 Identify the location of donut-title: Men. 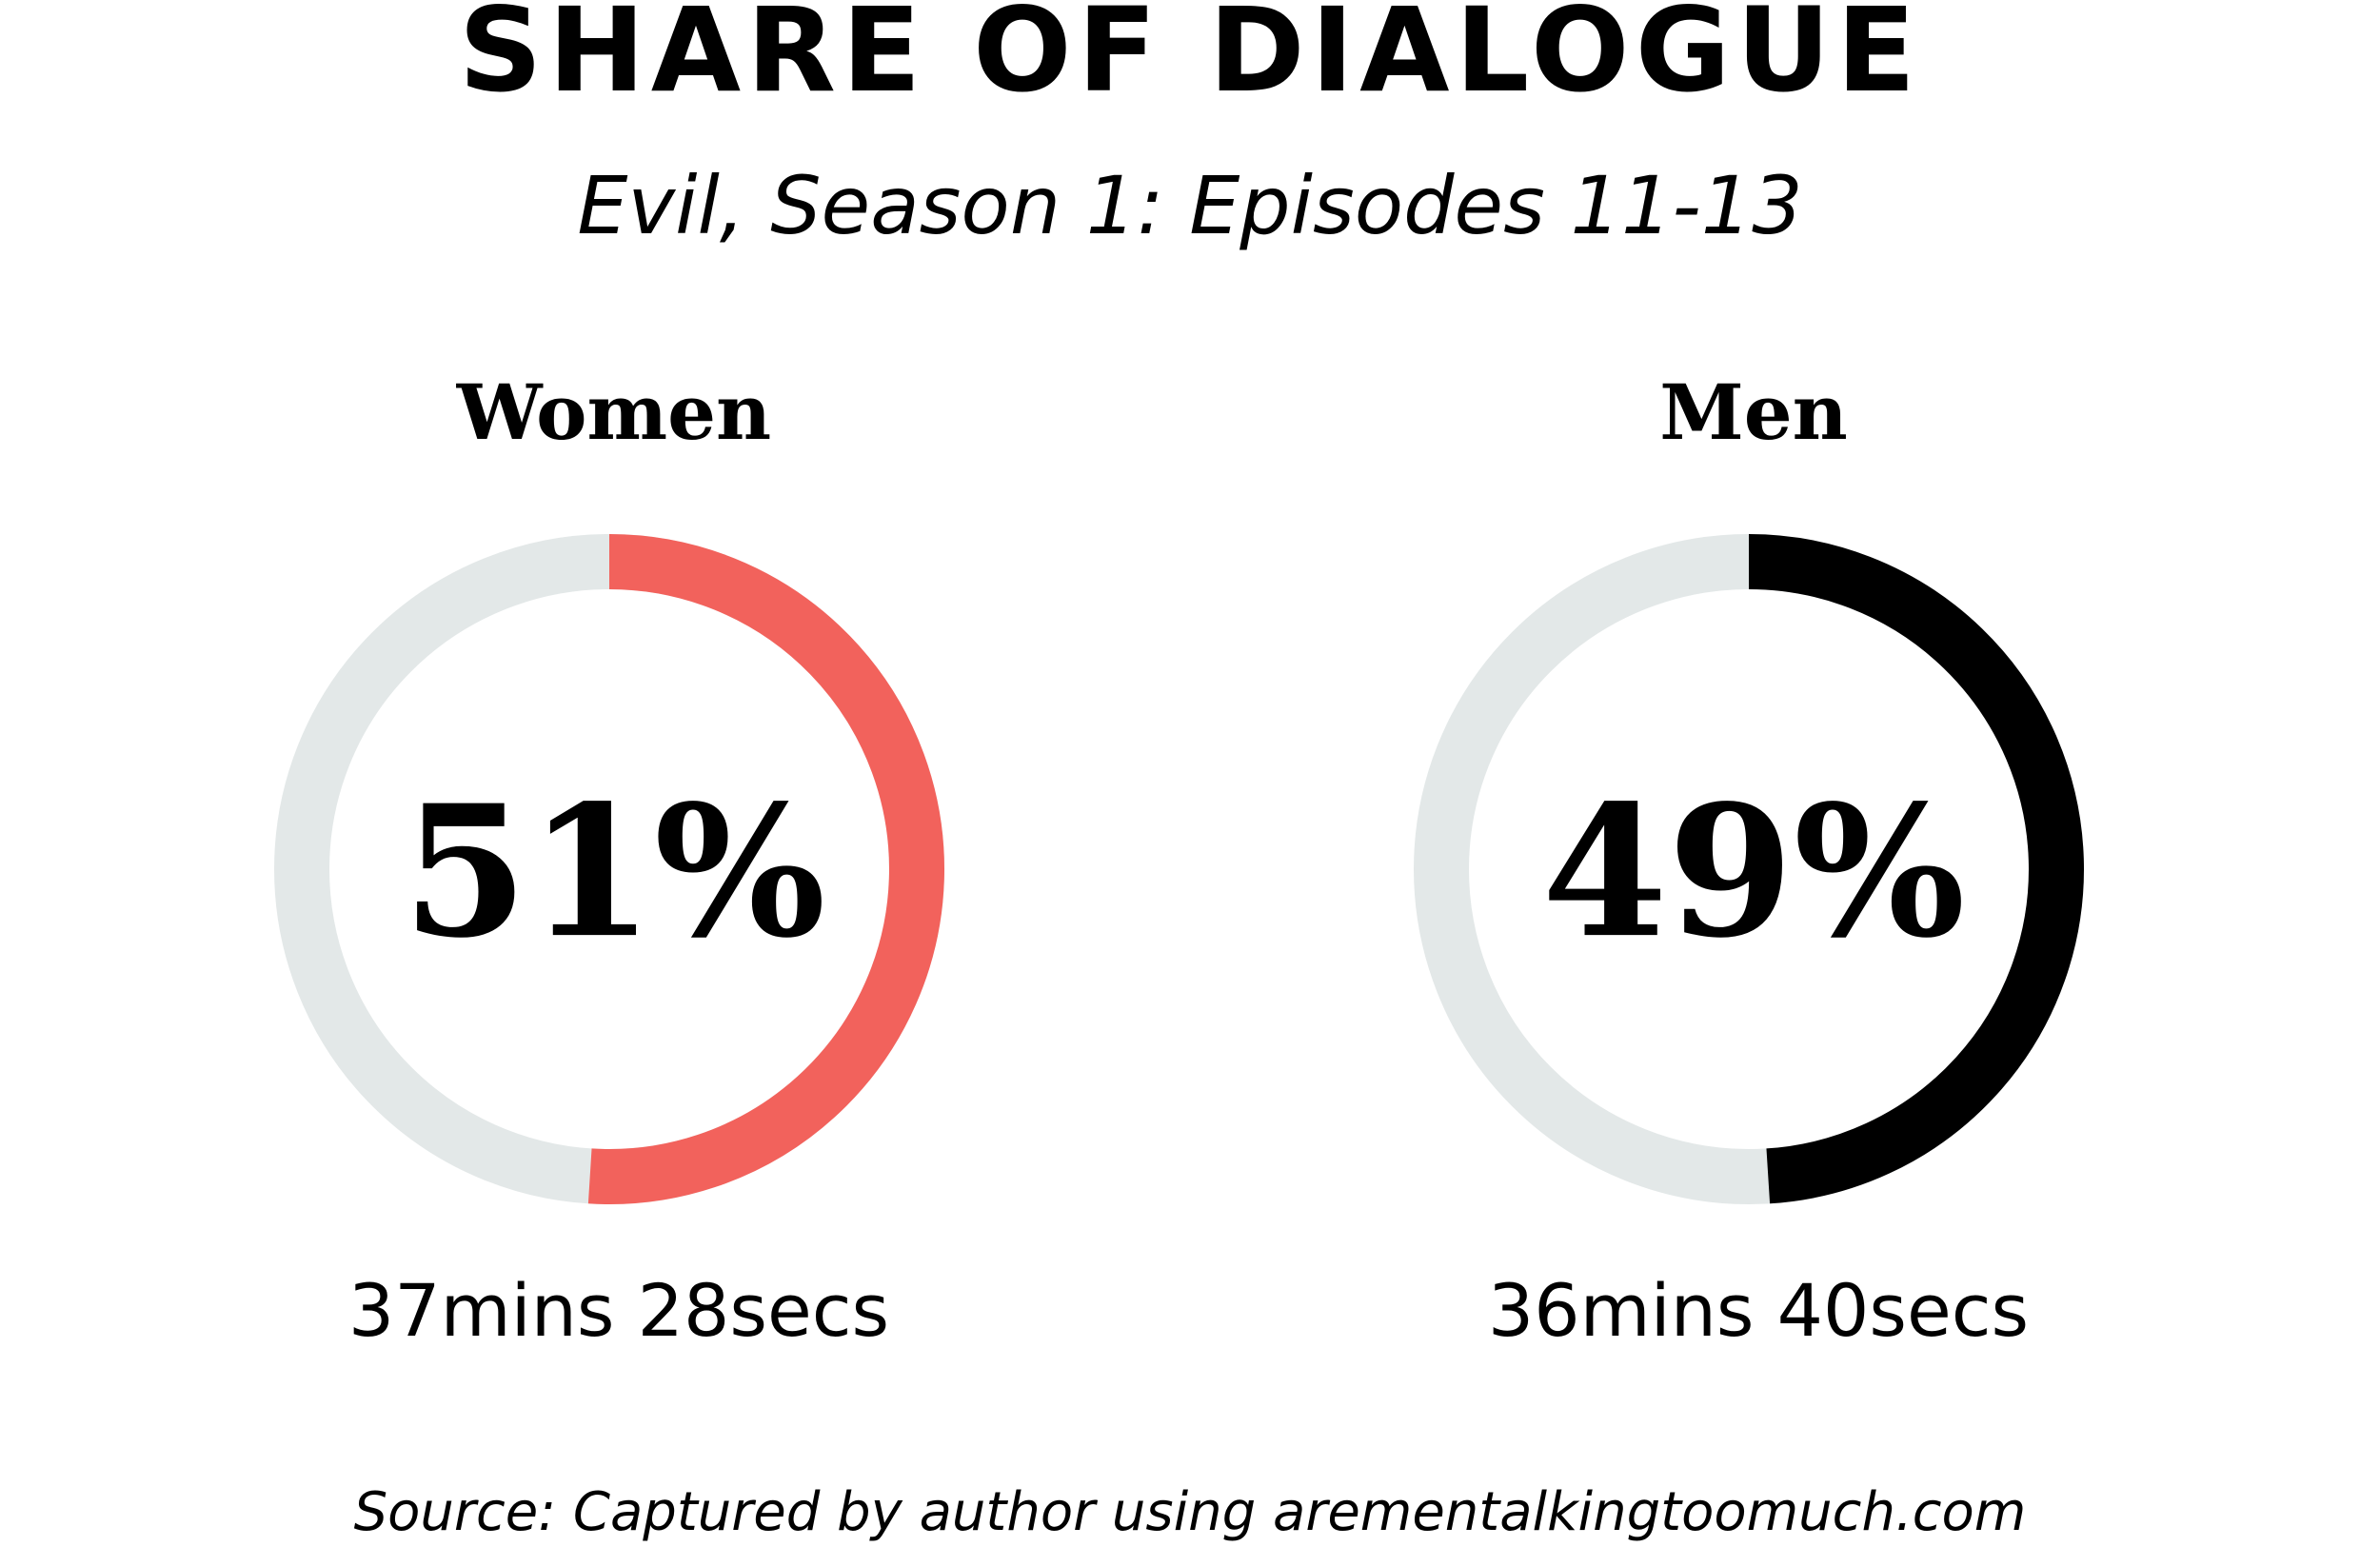
(1753, 412).